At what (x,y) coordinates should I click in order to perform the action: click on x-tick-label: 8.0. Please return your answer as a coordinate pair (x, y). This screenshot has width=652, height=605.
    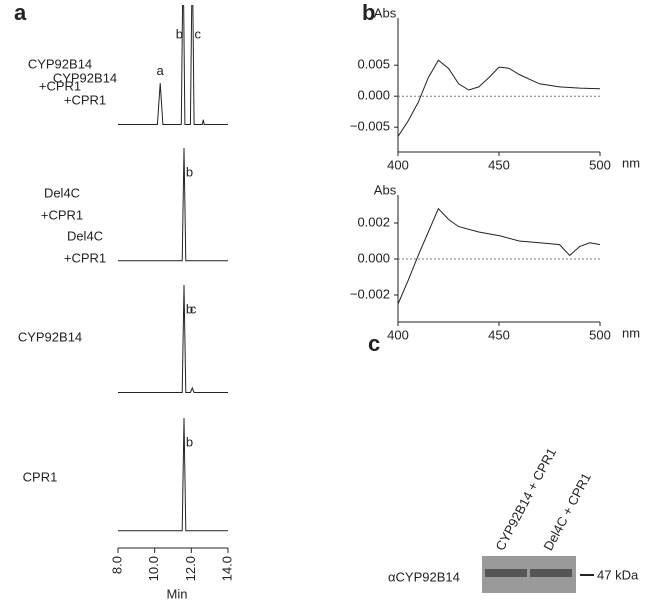
    Looking at the image, I should click on (116, 565).